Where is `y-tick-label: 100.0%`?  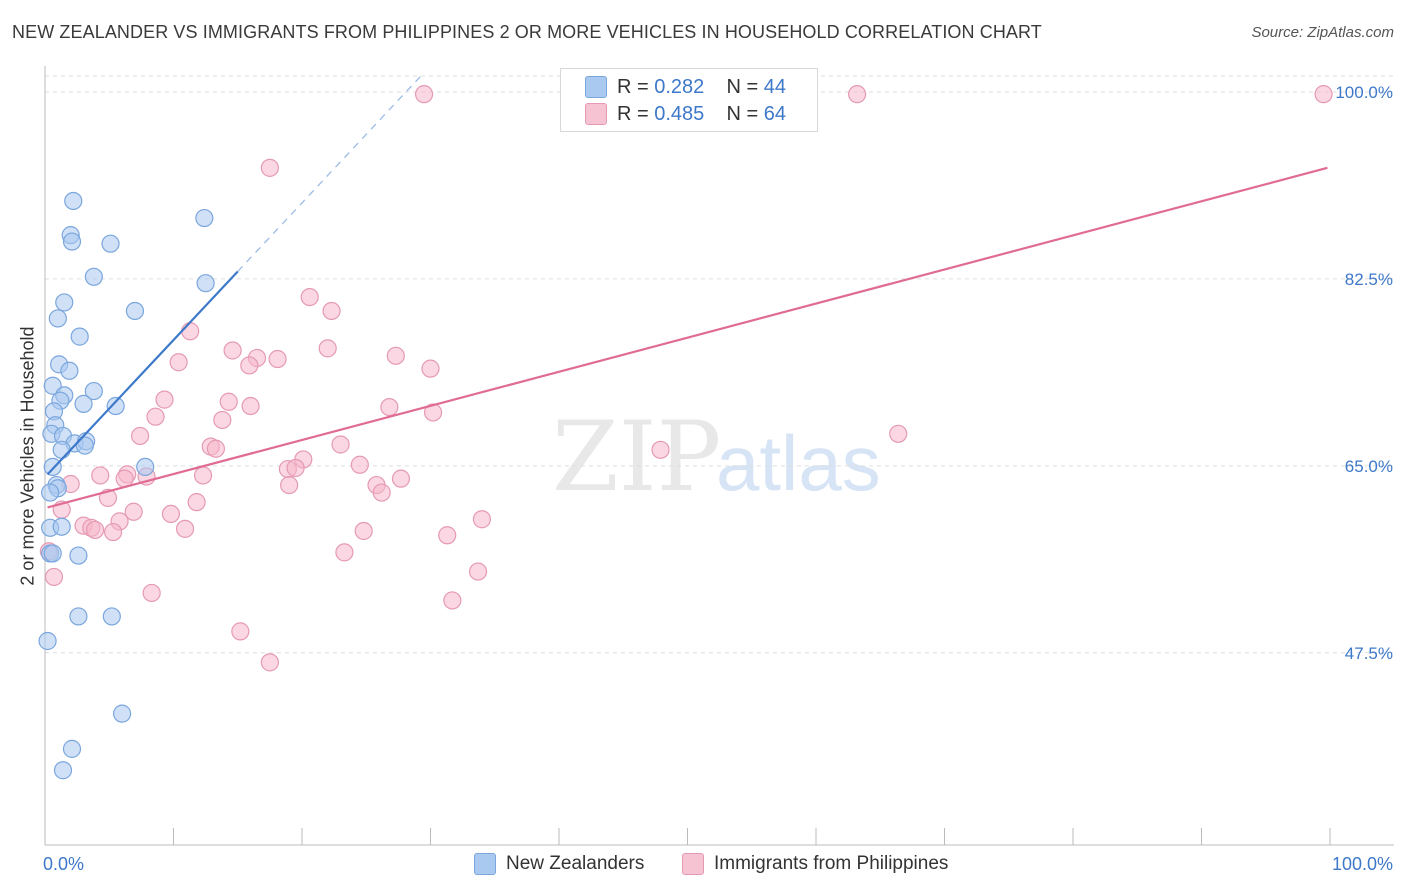 y-tick-label: 100.0% is located at coordinates (1364, 92).